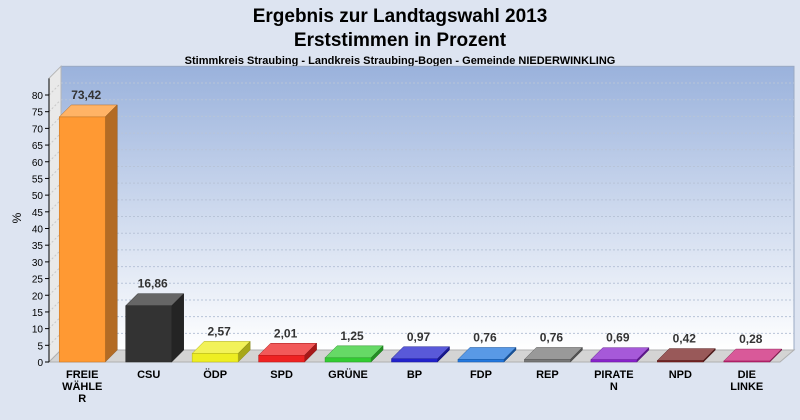 This screenshot has height=420, width=800. I want to click on bar-value-label: 2,01, so click(286, 333).